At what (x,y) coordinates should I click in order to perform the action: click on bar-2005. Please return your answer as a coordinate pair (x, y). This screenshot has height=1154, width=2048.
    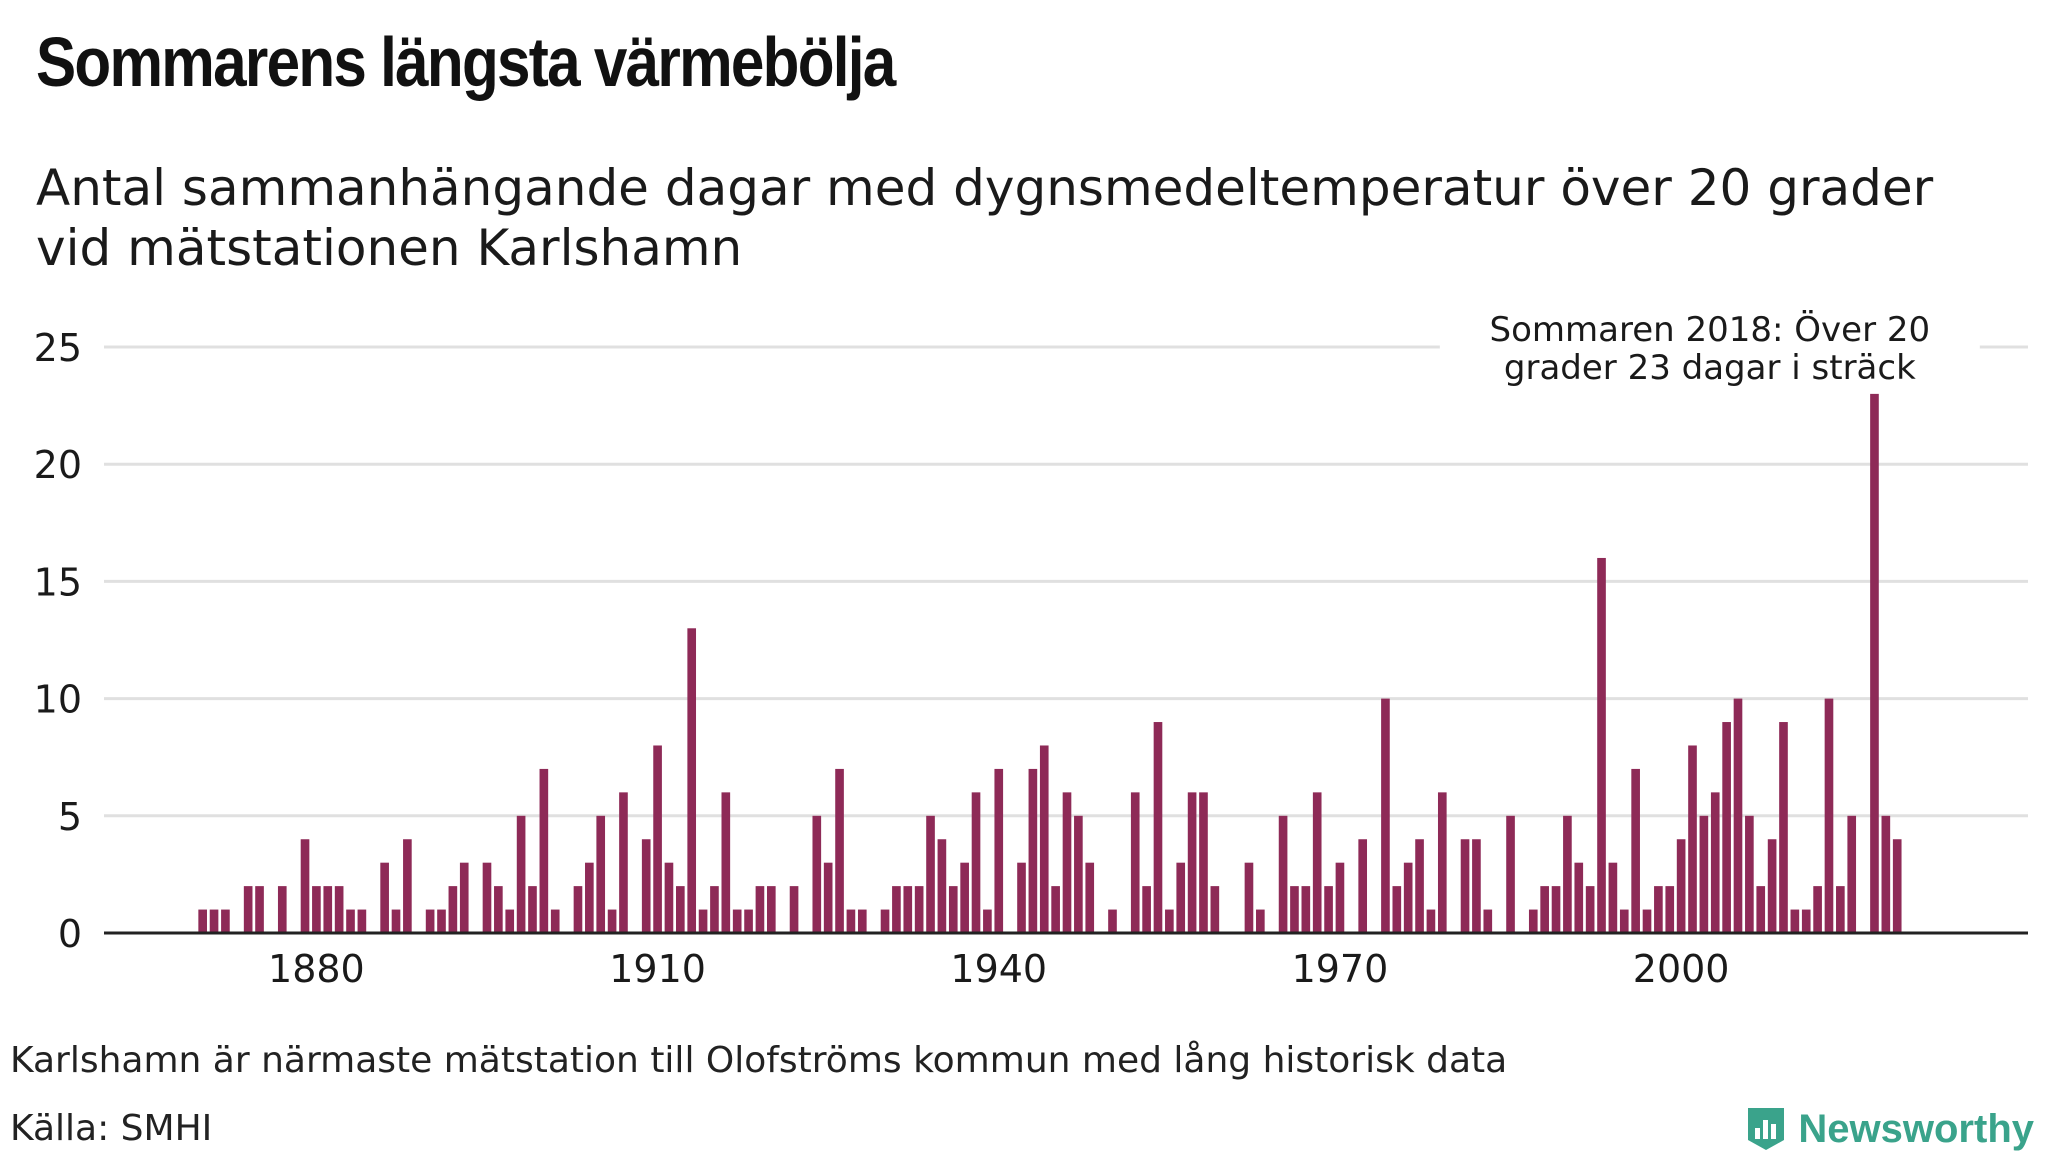
    Looking at the image, I should click on (1738, 815).